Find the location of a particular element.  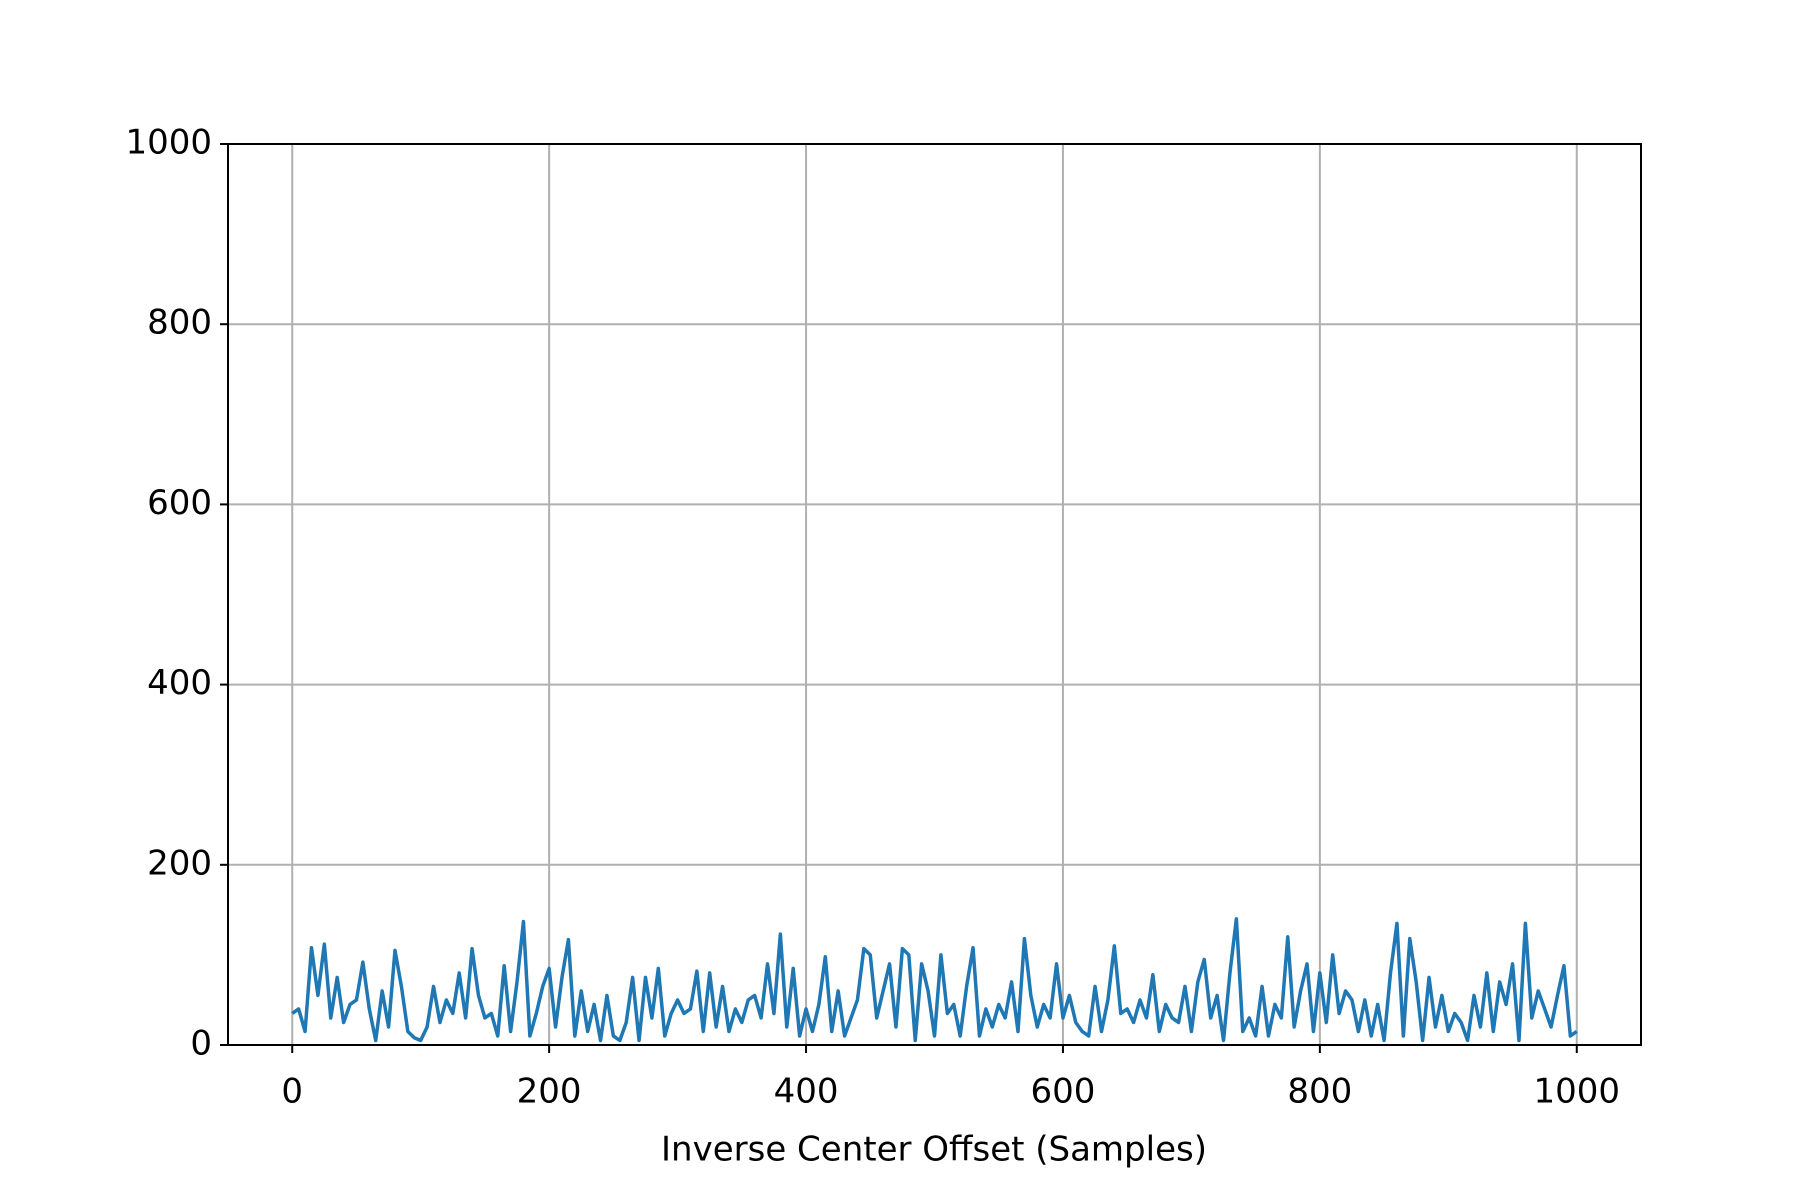

x-tick-label: 600 is located at coordinates (1063, 1092).